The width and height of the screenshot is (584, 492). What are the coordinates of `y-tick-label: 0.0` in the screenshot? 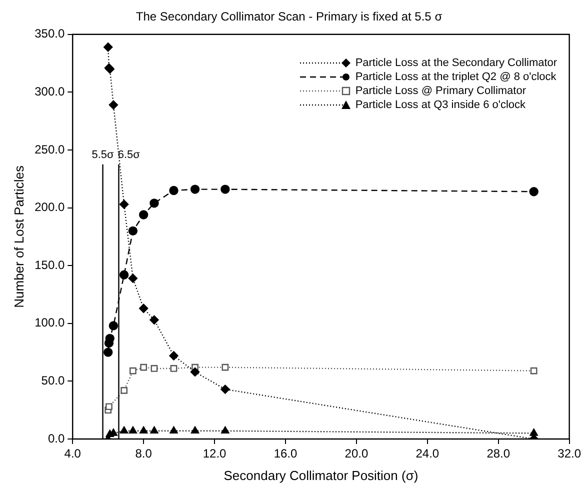 It's located at (56, 438).